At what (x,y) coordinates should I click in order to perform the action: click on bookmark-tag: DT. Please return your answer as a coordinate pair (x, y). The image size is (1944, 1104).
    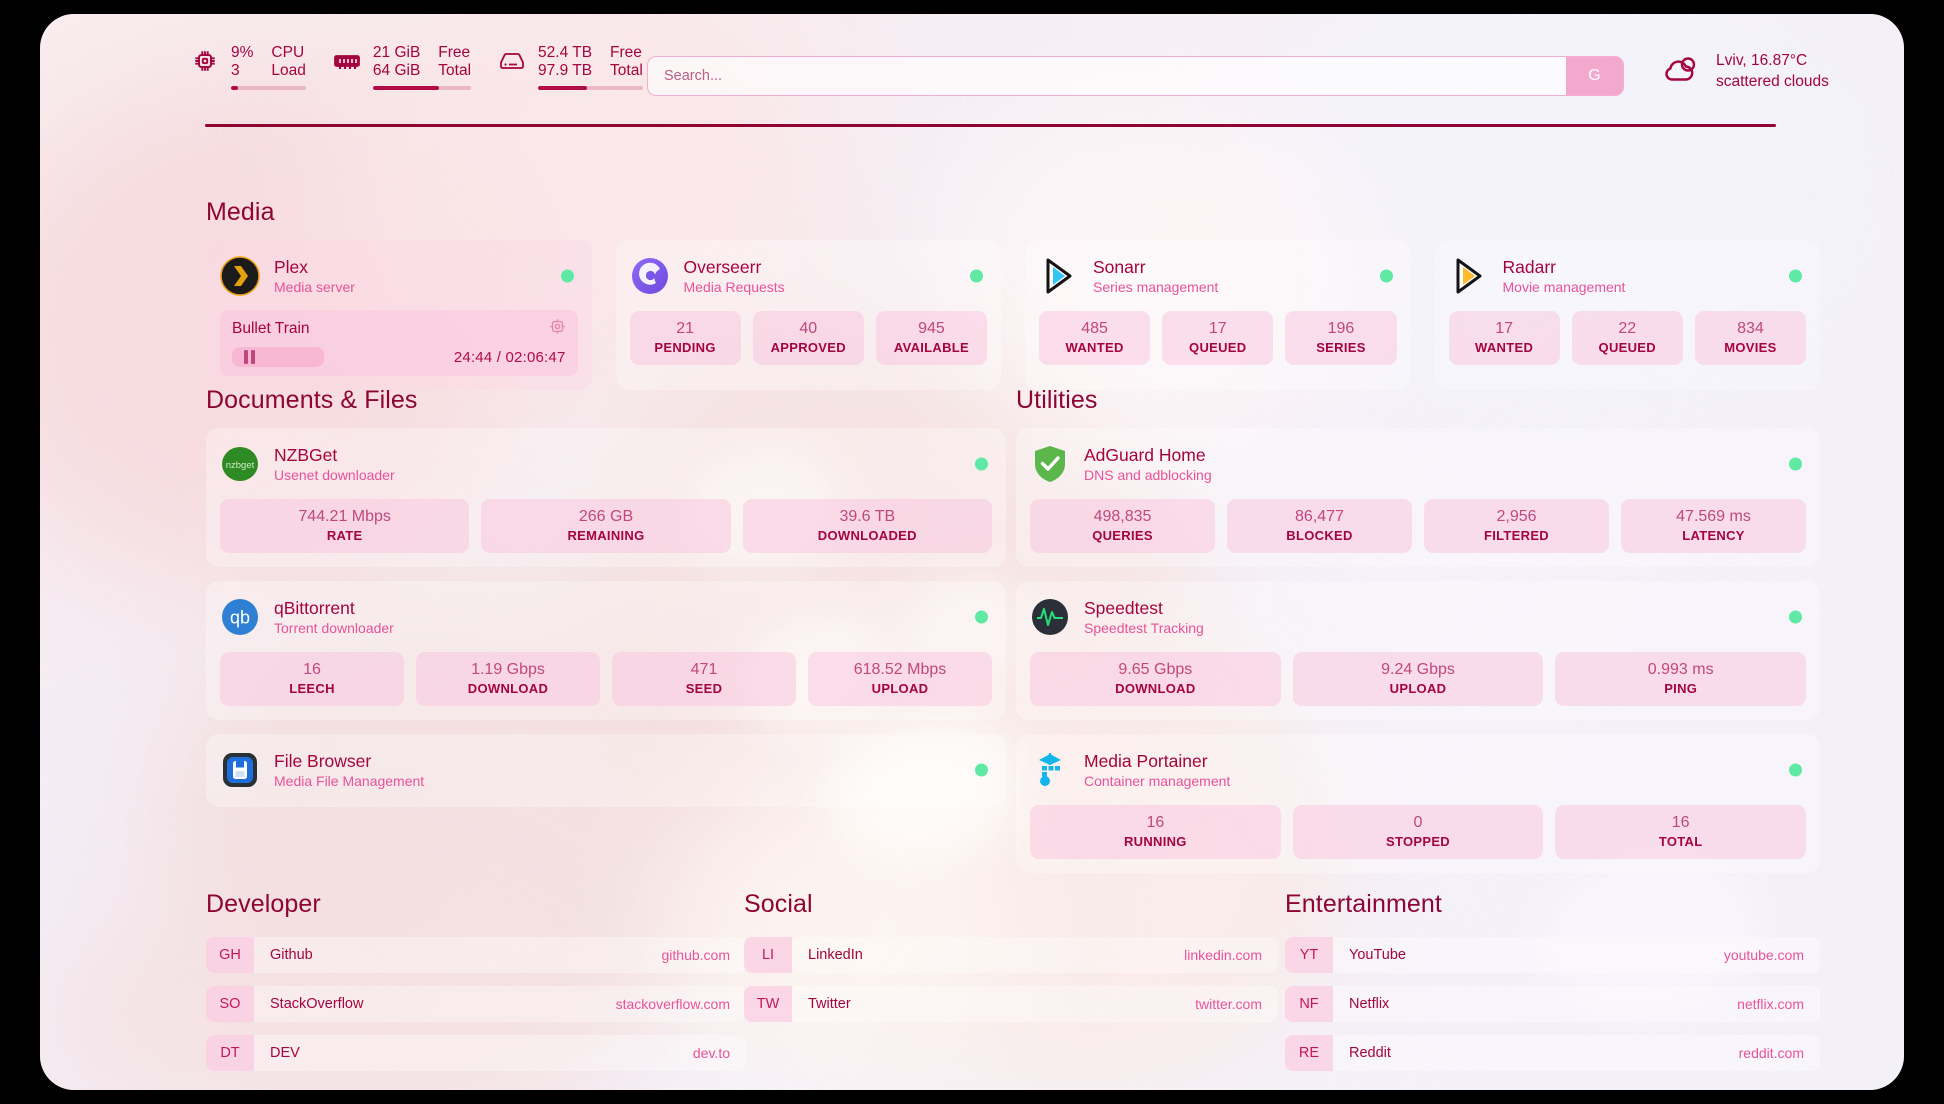
    Looking at the image, I should click on (230, 1053).